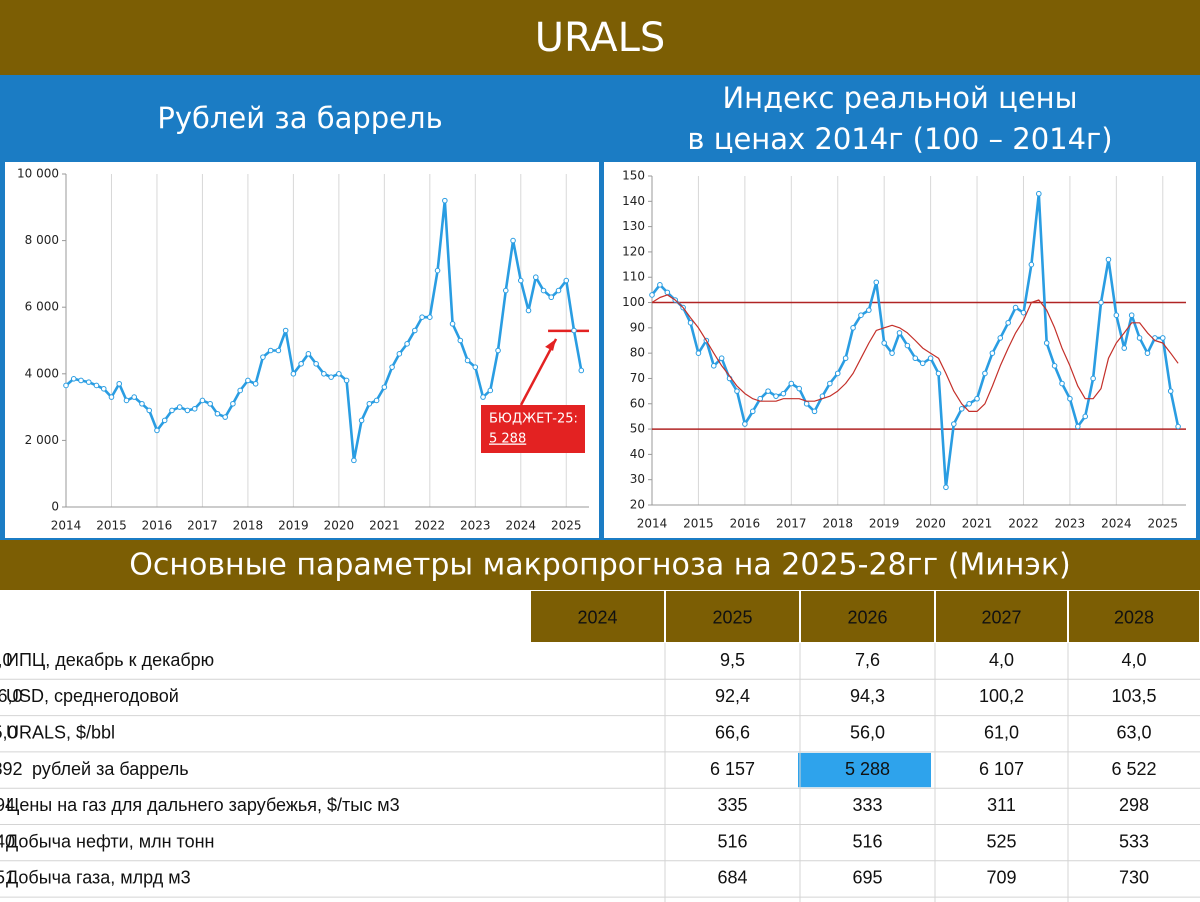 The image size is (1200, 902). I want to click on table-cell: 298, so click(1134, 805).